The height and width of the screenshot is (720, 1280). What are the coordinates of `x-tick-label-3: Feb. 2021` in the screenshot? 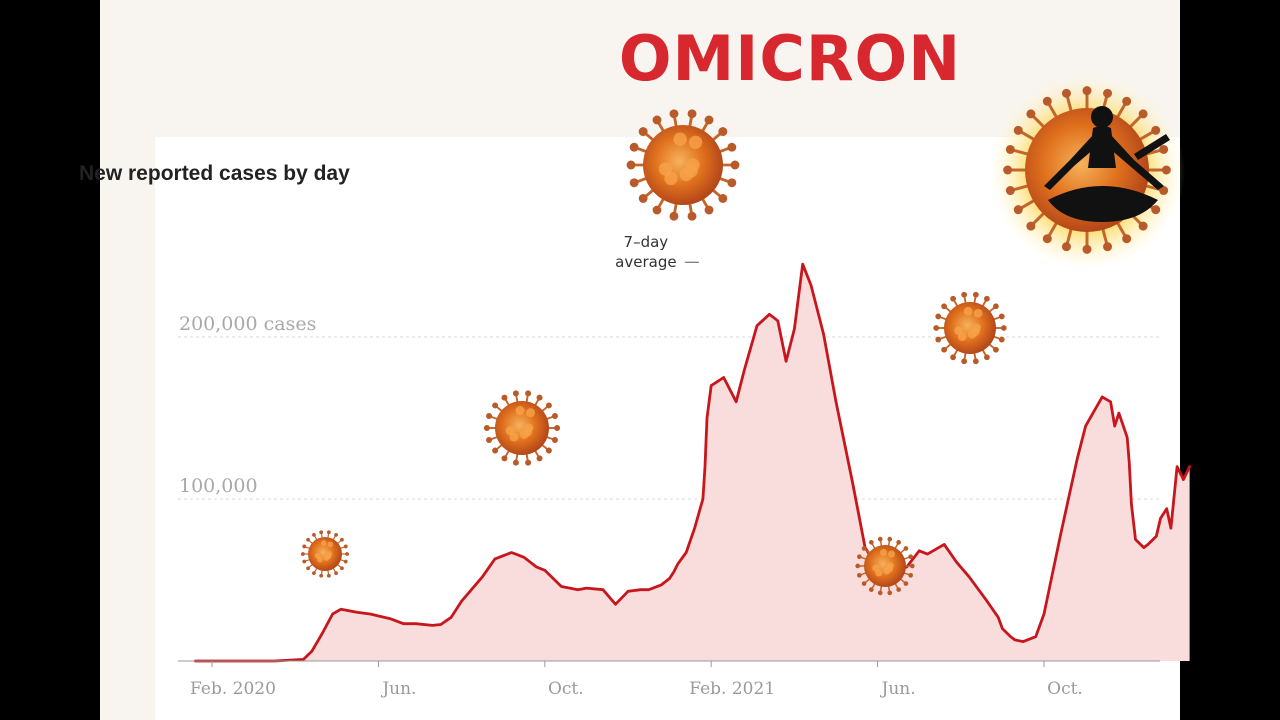 It's located at (732, 689).